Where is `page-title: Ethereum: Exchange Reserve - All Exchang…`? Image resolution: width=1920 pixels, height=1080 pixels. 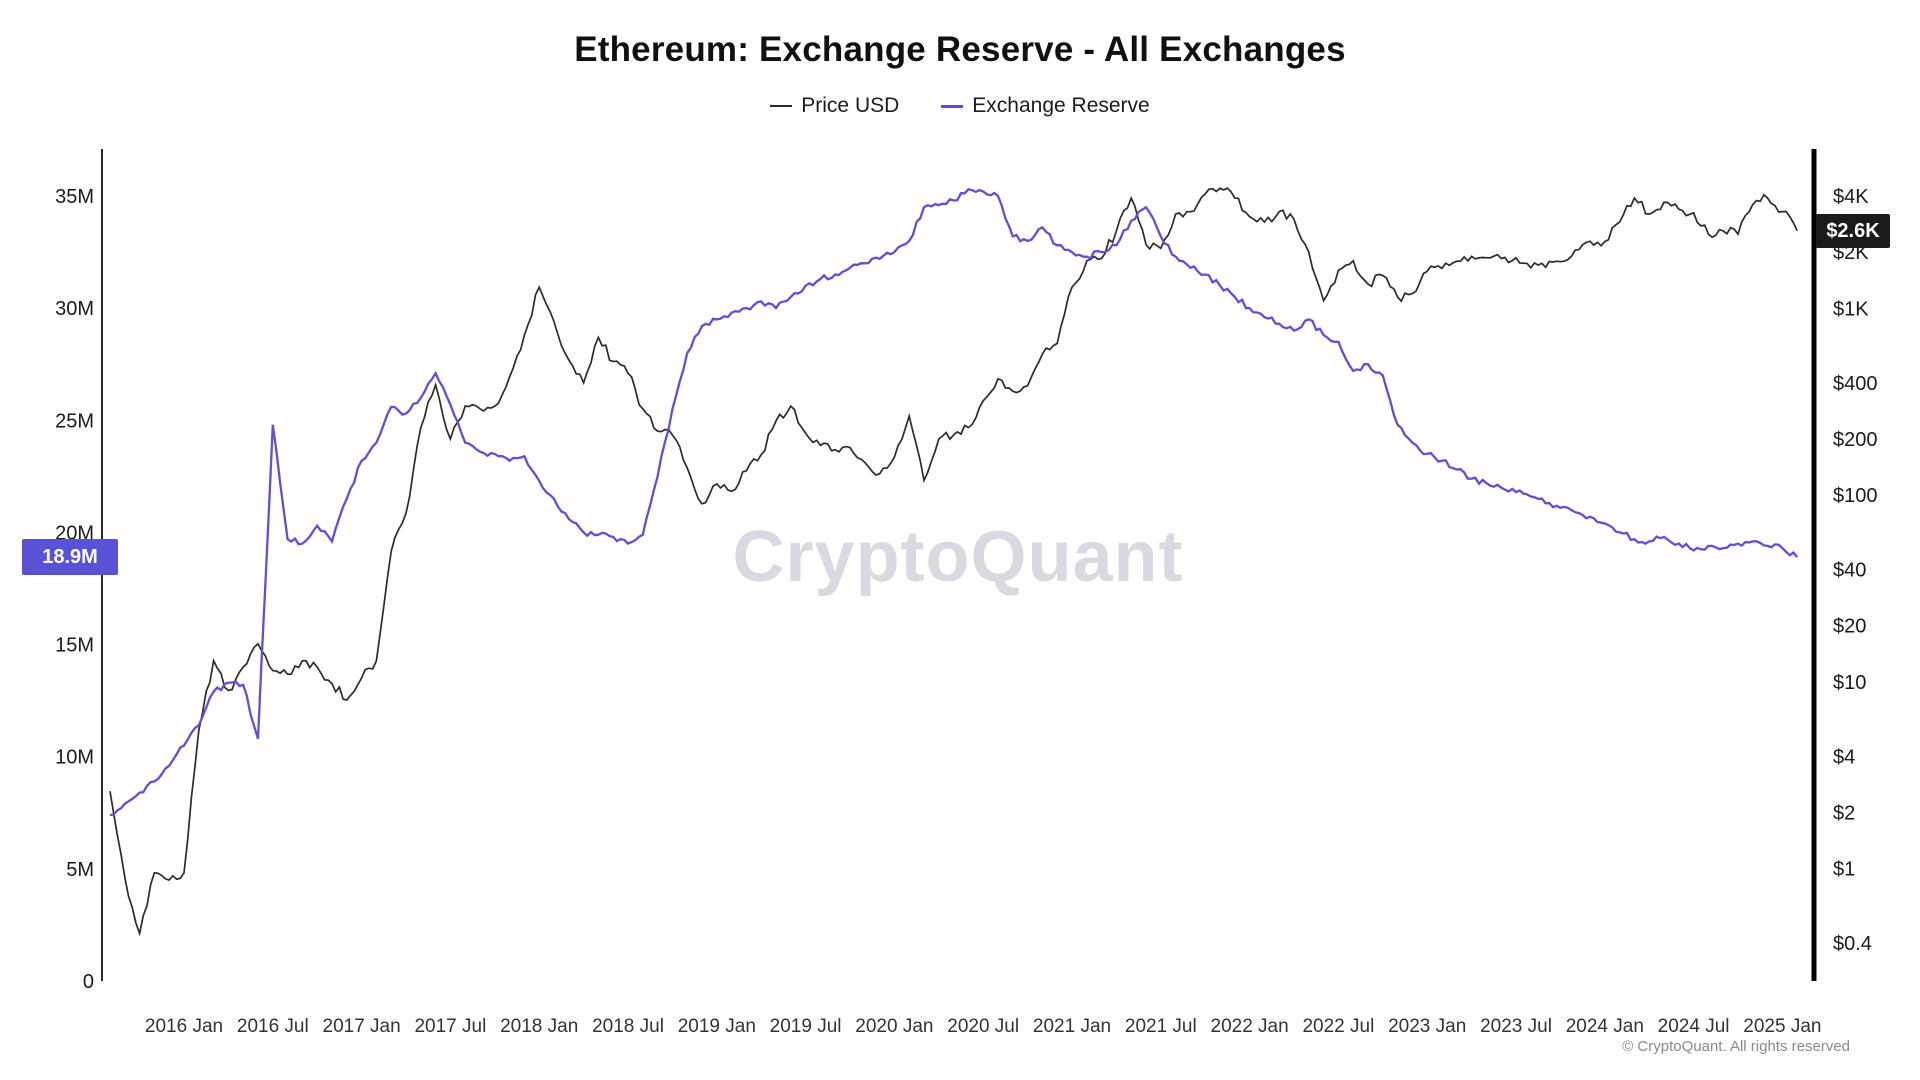 page-title: Ethereum: Exchange Reserve - All Exchang… is located at coordinates (960, 49).